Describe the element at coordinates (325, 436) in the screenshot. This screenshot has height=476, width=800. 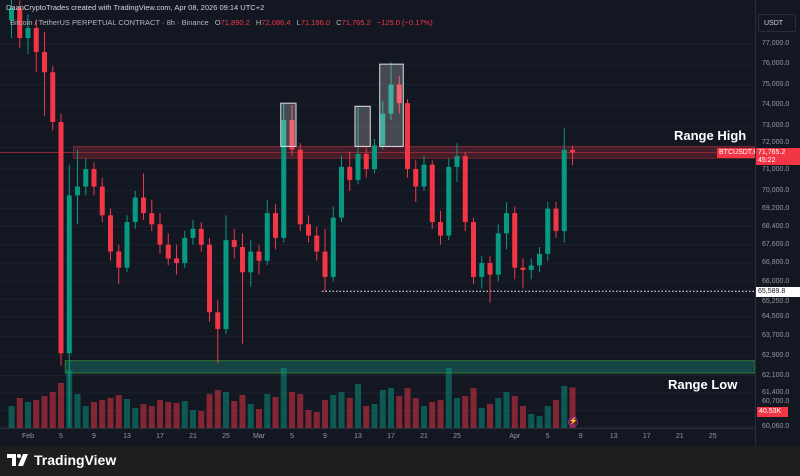
I see `time-tick-label: 9` at that location.